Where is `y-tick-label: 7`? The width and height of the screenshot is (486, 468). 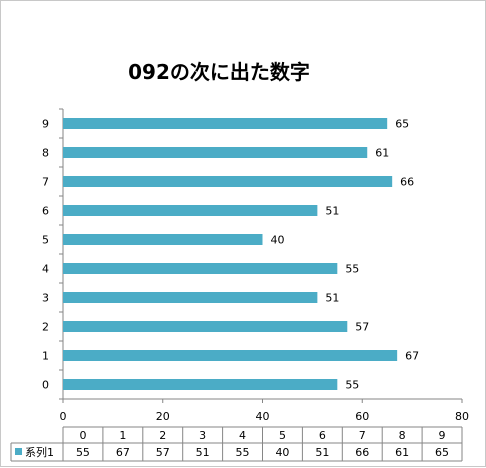 y-tick-label: 7 is located at coordinates (45, 182).